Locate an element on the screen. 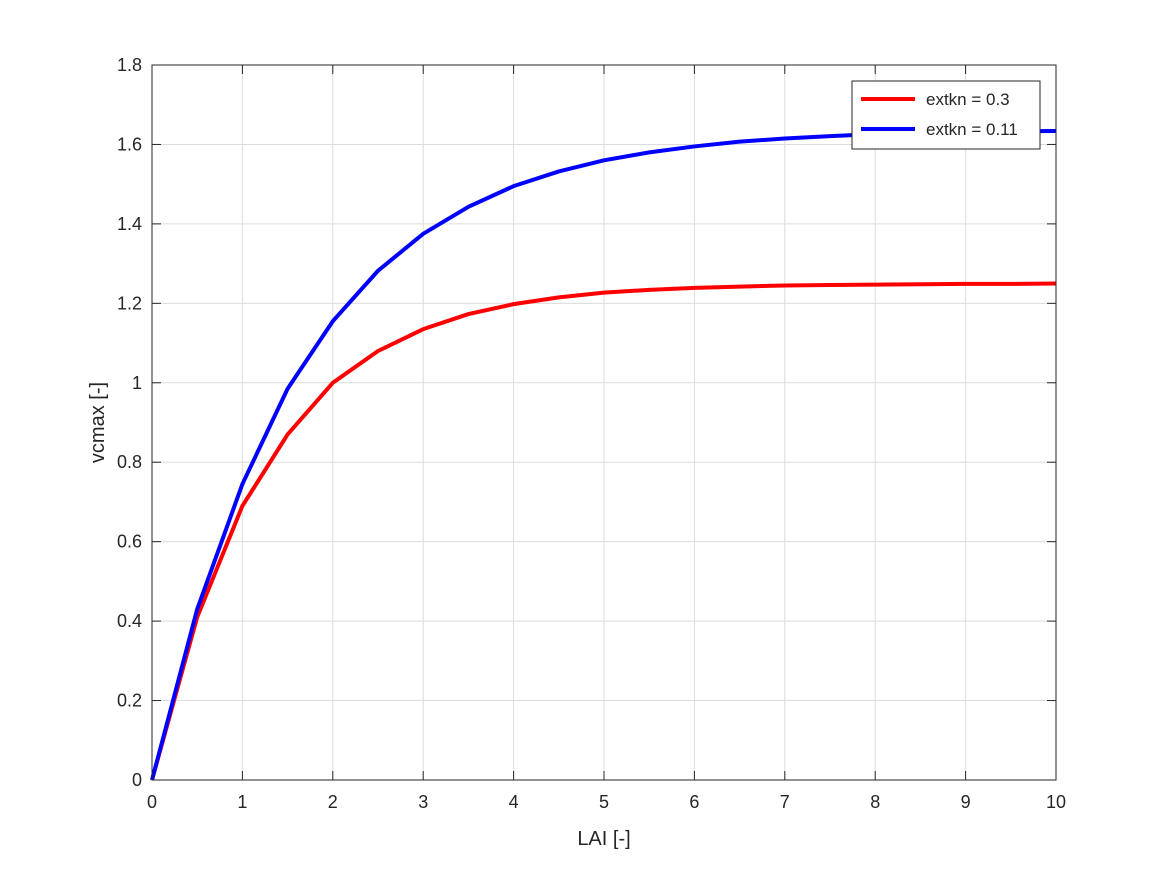 The height and width of the screenshot is (875, 1167). y-tick-label: 1.8 is located at coordinates (129, 65).